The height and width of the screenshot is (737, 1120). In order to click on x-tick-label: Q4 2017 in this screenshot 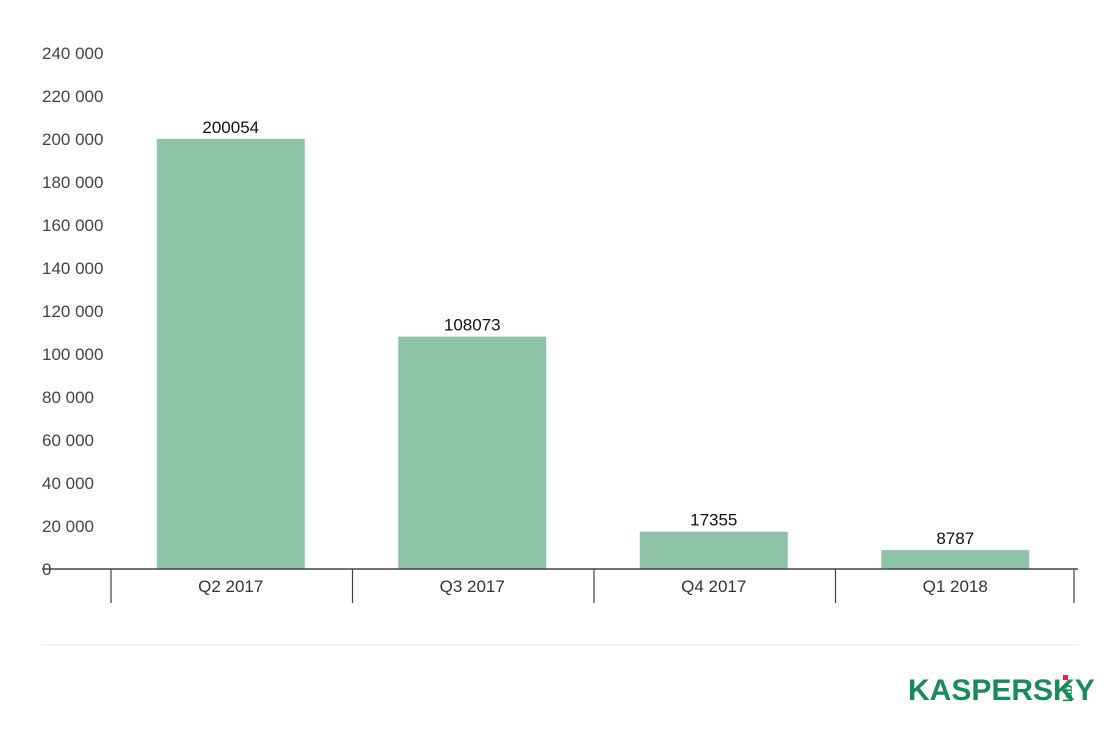, I will do `click(713, 586)`.